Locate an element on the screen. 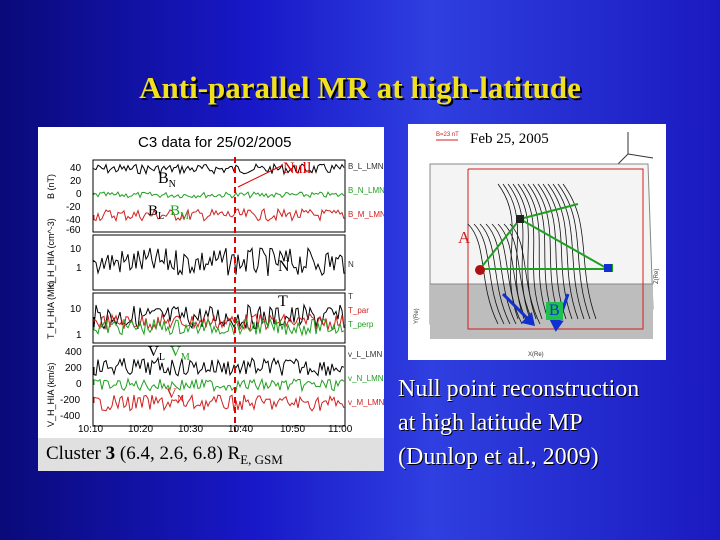  reference-line-2: at high latitude MP is located at coordinates (490, 423).